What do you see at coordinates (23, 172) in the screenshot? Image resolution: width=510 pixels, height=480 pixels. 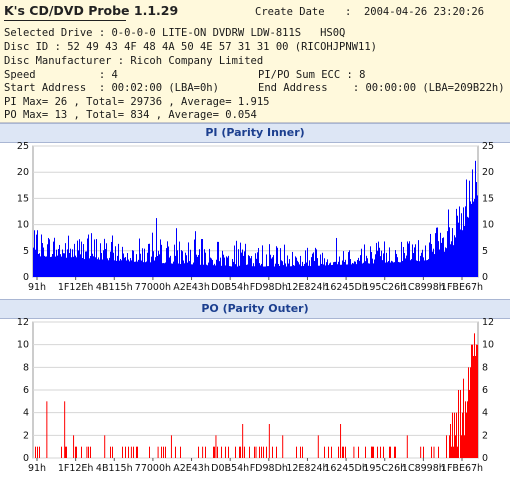 I see `y-tick-label-left: 20` at bounding box center [23, 172].